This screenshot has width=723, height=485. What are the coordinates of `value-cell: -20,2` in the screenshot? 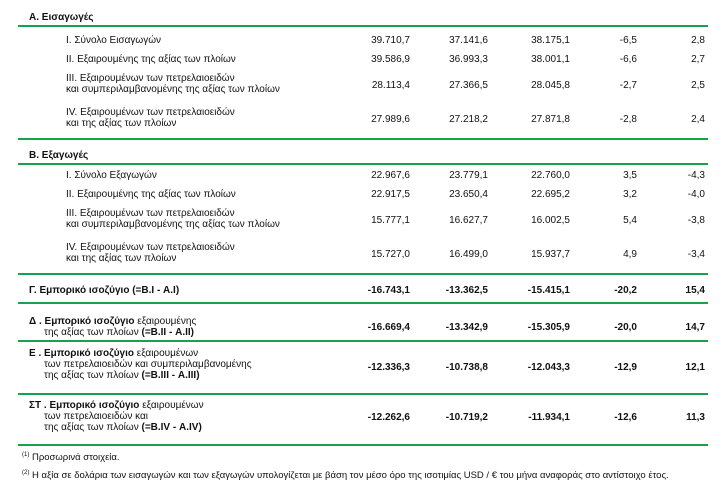 It's located at (625, 290).